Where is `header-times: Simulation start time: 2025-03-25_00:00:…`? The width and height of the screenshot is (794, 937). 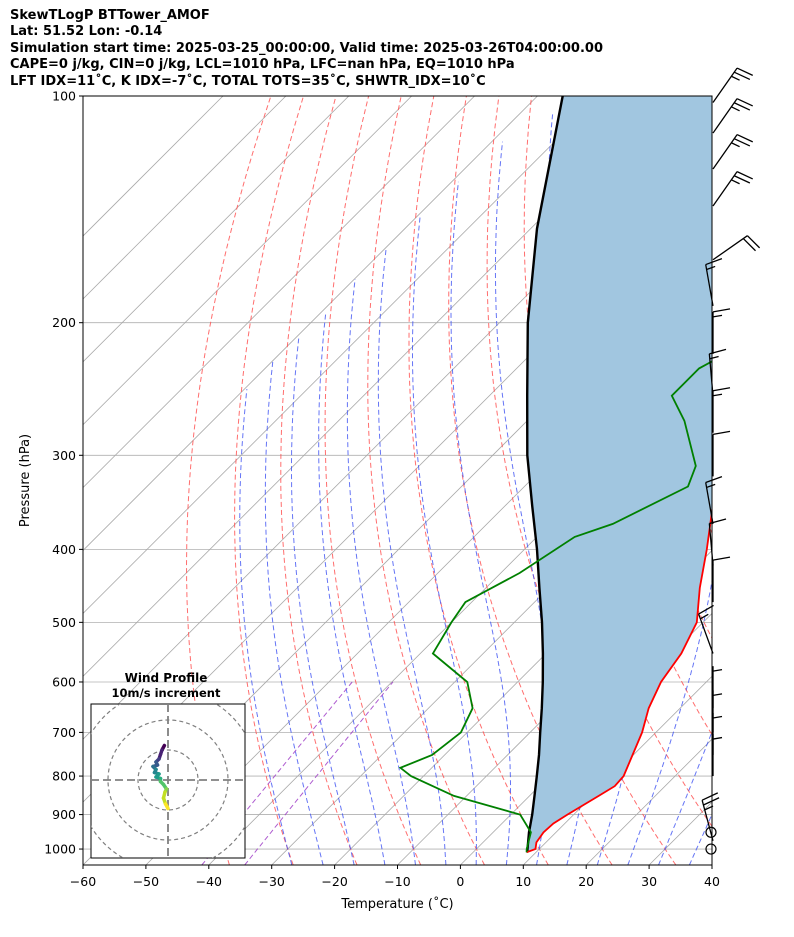
header-times: Simulation start time: 2025-03-25_00:00:… is located at coordinates (306, 48).